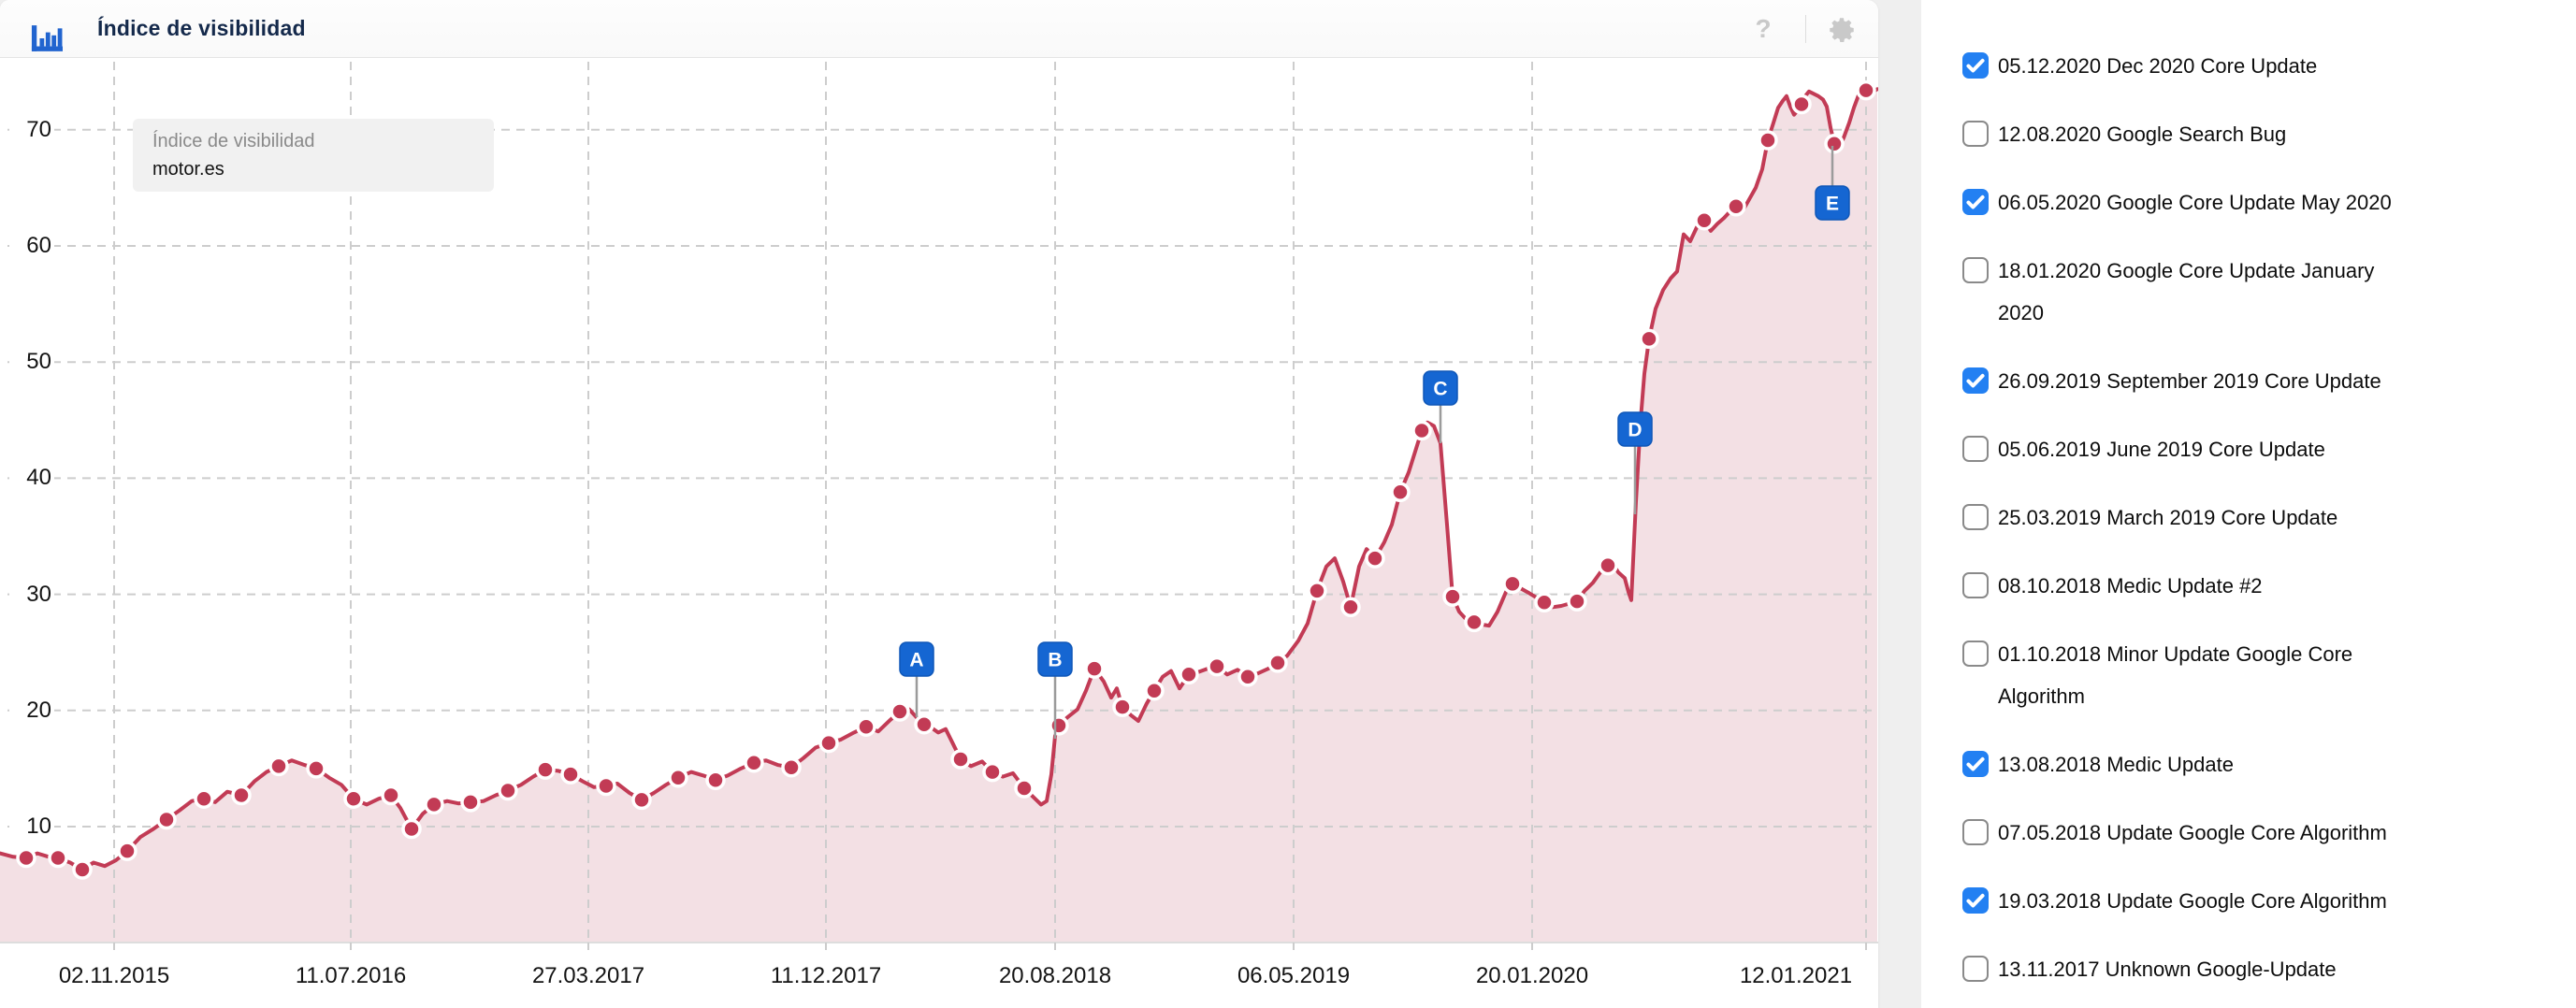 This screenshot has width=2576, height=1008. What do you see at coordinates (313, 155) in the screenshot?
I see `chart-legend-tooltip: Índice de visibilidad motor.es` at bounding box center [313, 155].